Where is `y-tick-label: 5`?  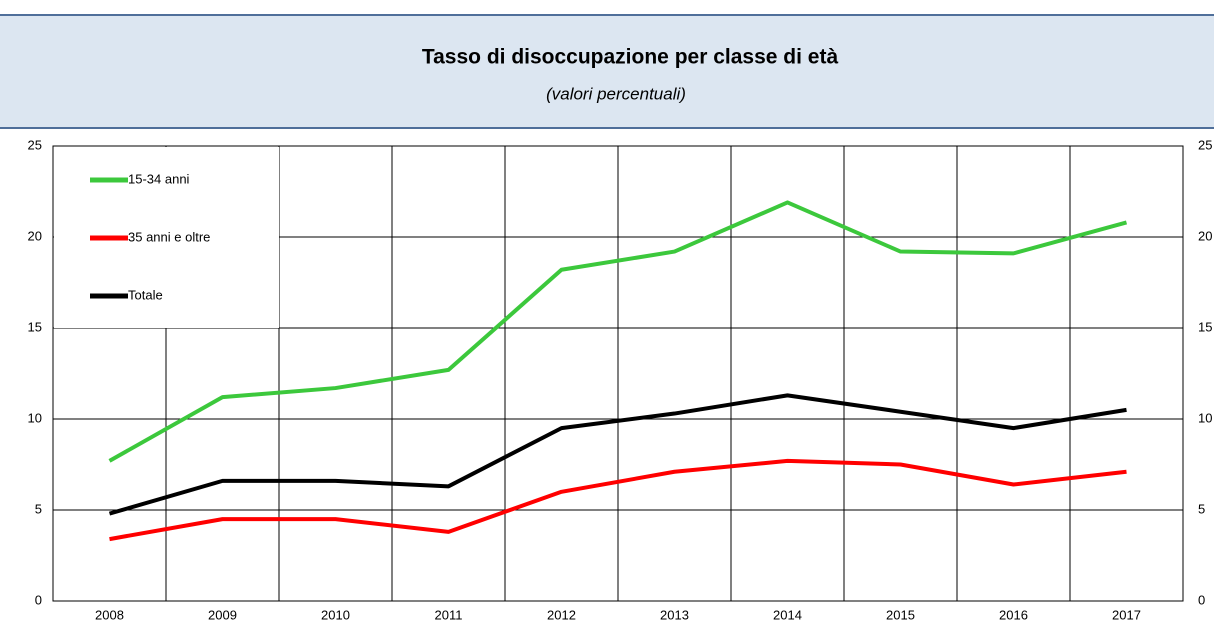
y-tick-label: 5 is located at coordinates (38, 508).